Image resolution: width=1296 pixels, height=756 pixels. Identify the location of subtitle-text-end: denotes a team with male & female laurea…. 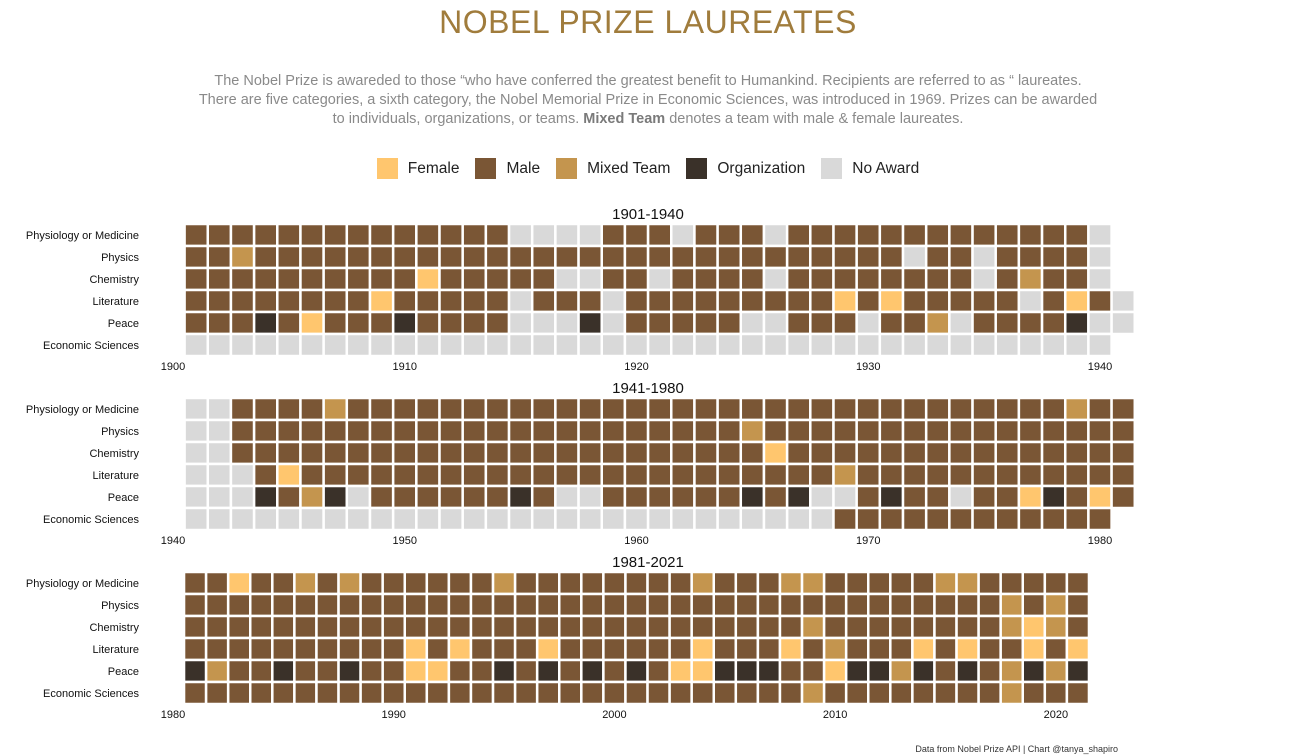
(814, 119).